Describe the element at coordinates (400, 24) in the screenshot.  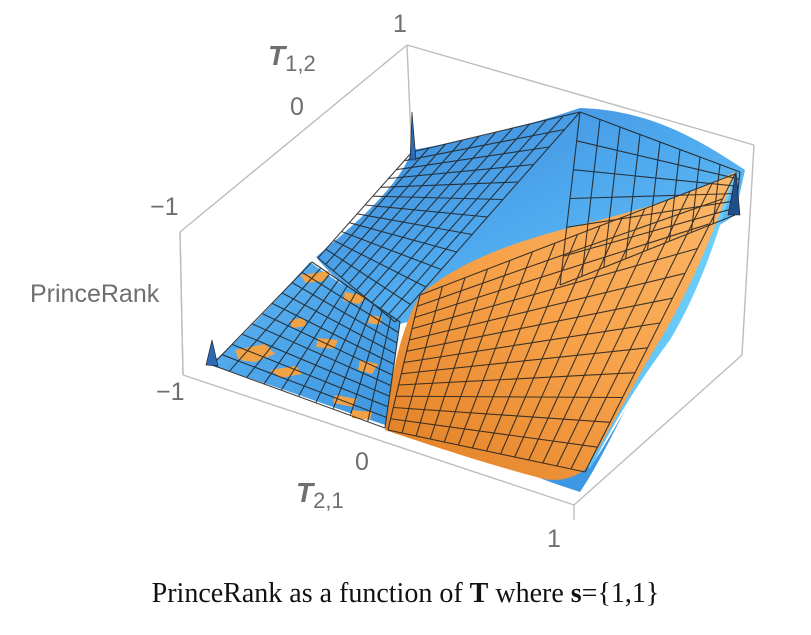
I see `tick-top-one: 1` at that location.